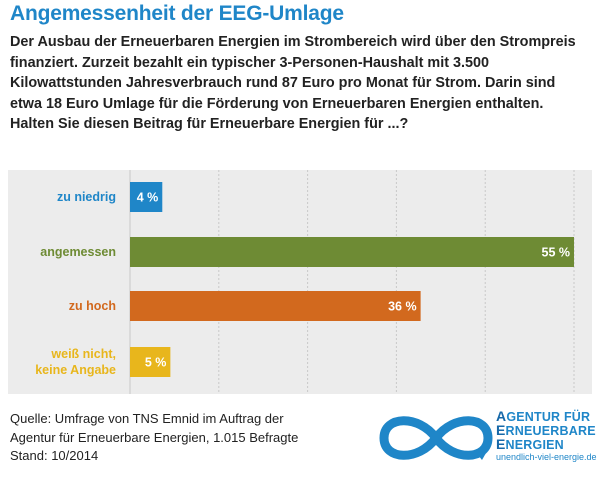  What do you see at coordinates (78, 252) in the screenshot?
I see `category-label: angemessen` at bounding box center [78, 252].